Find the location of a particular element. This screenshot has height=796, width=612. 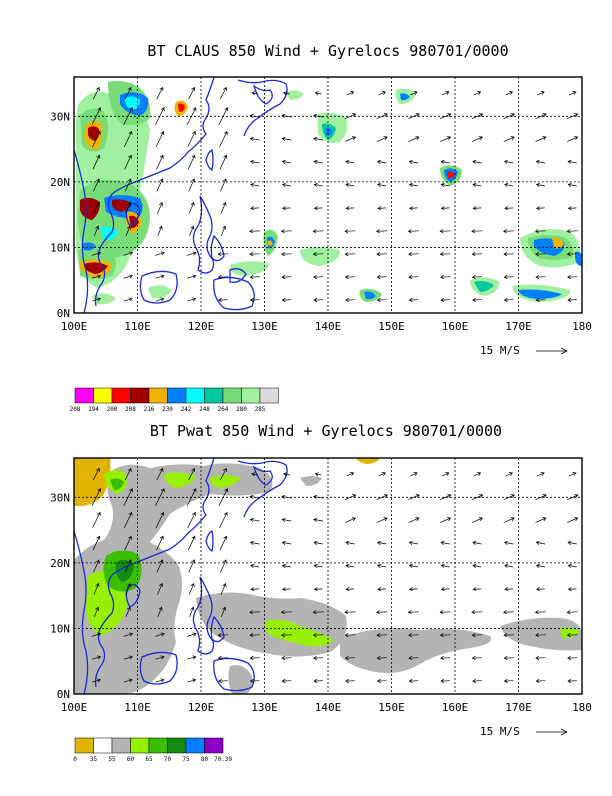

colorbar-label: 0 is located at coordinates (75, 759).